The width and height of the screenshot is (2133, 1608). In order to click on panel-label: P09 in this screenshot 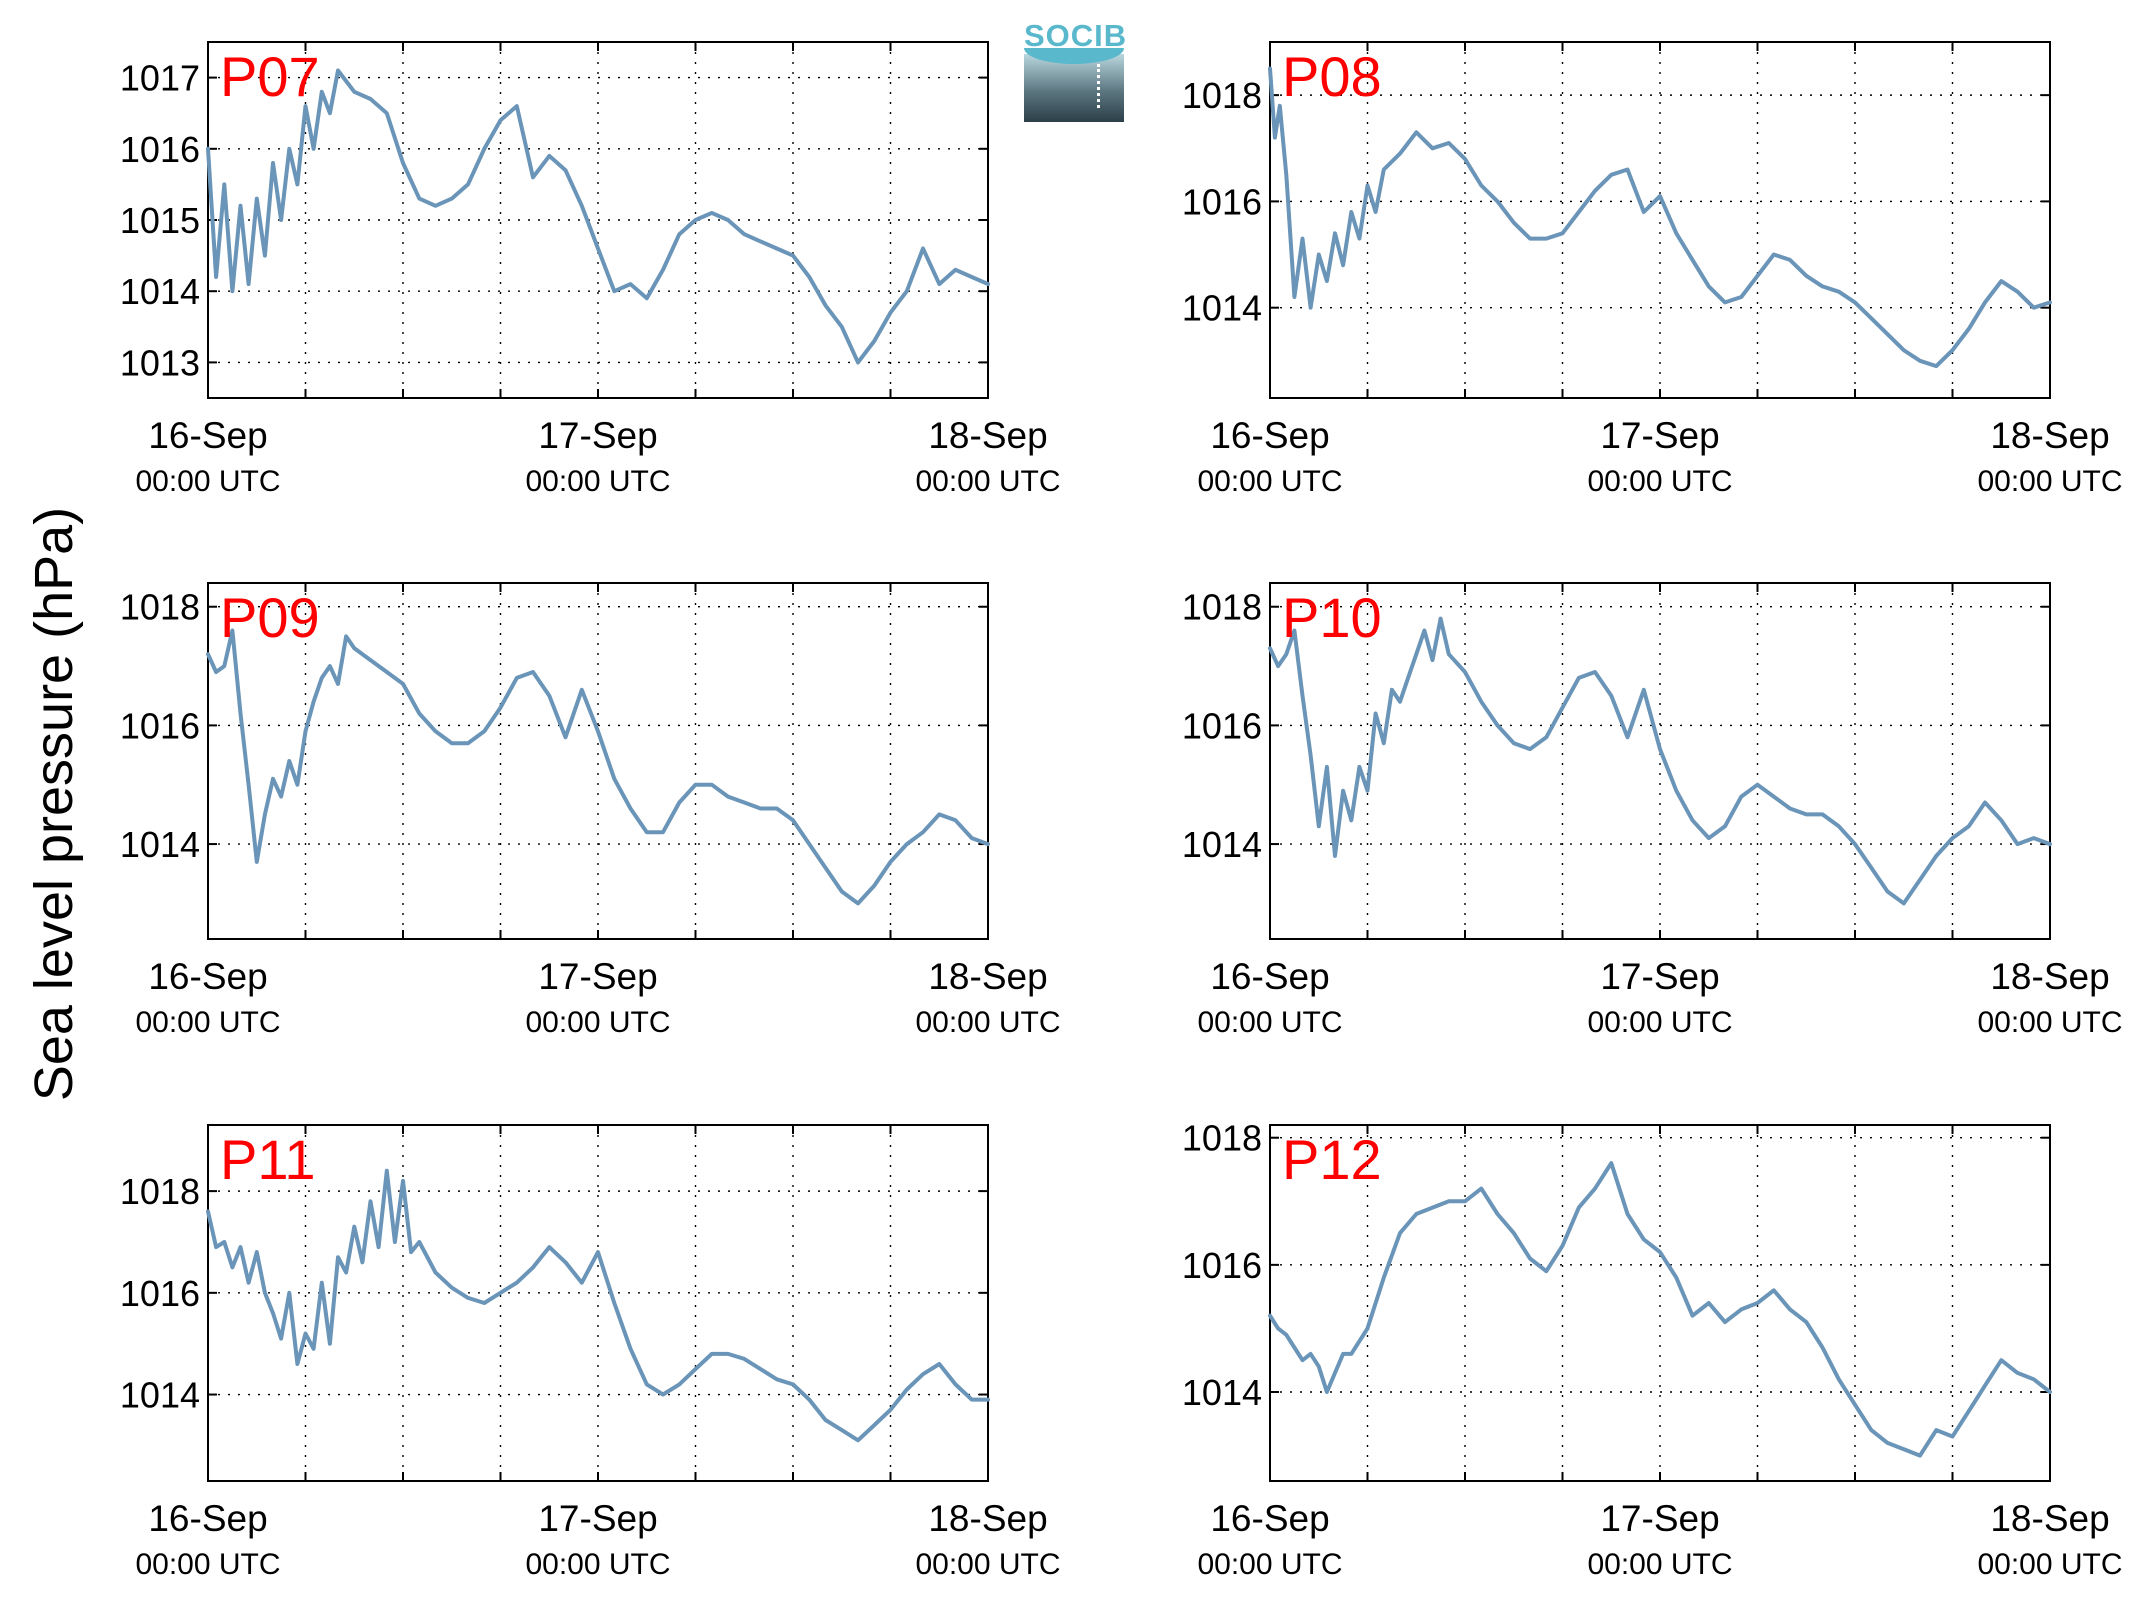, I will do `click(270, 617)`.